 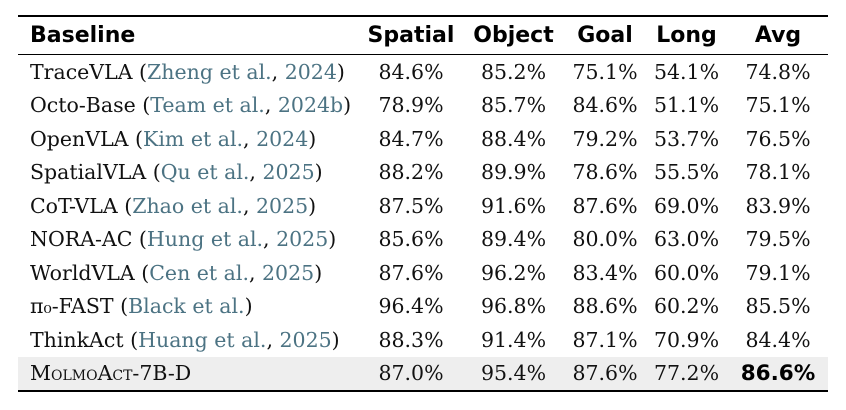 I want to click on model-name: OpenVLA, so click(x=79, y=138).